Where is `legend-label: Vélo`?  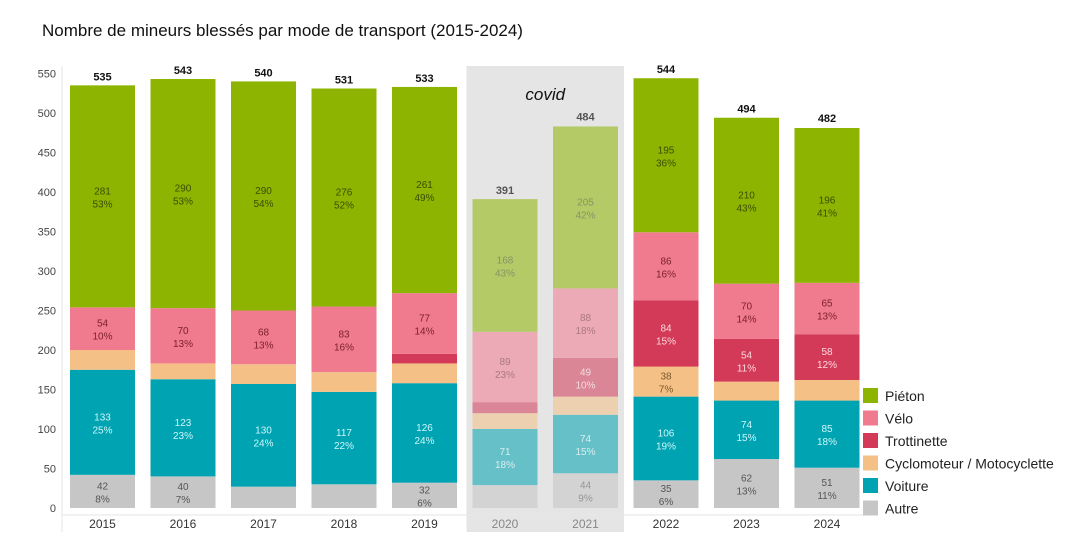
legend-label: Vélo is located at coordinates (899, 419).